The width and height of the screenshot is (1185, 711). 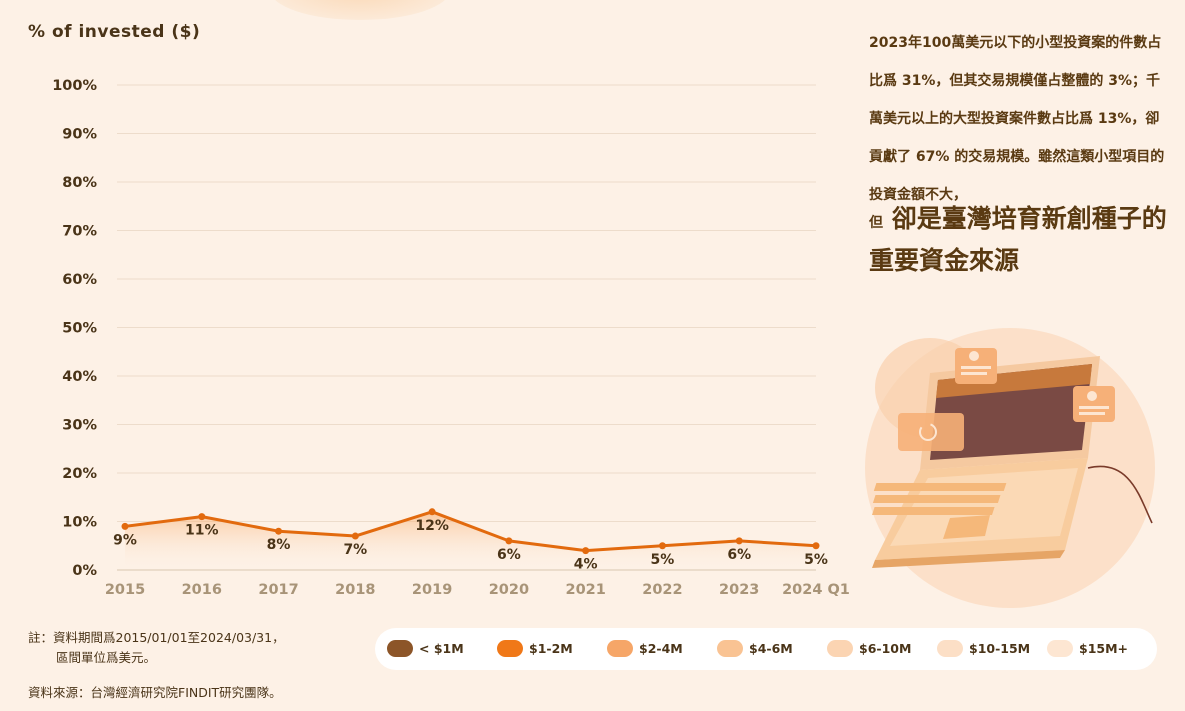 I want to click on highlight-text: 卻是臺灣培育新創種子的重要資金來源, so click(x=1018, y=239).